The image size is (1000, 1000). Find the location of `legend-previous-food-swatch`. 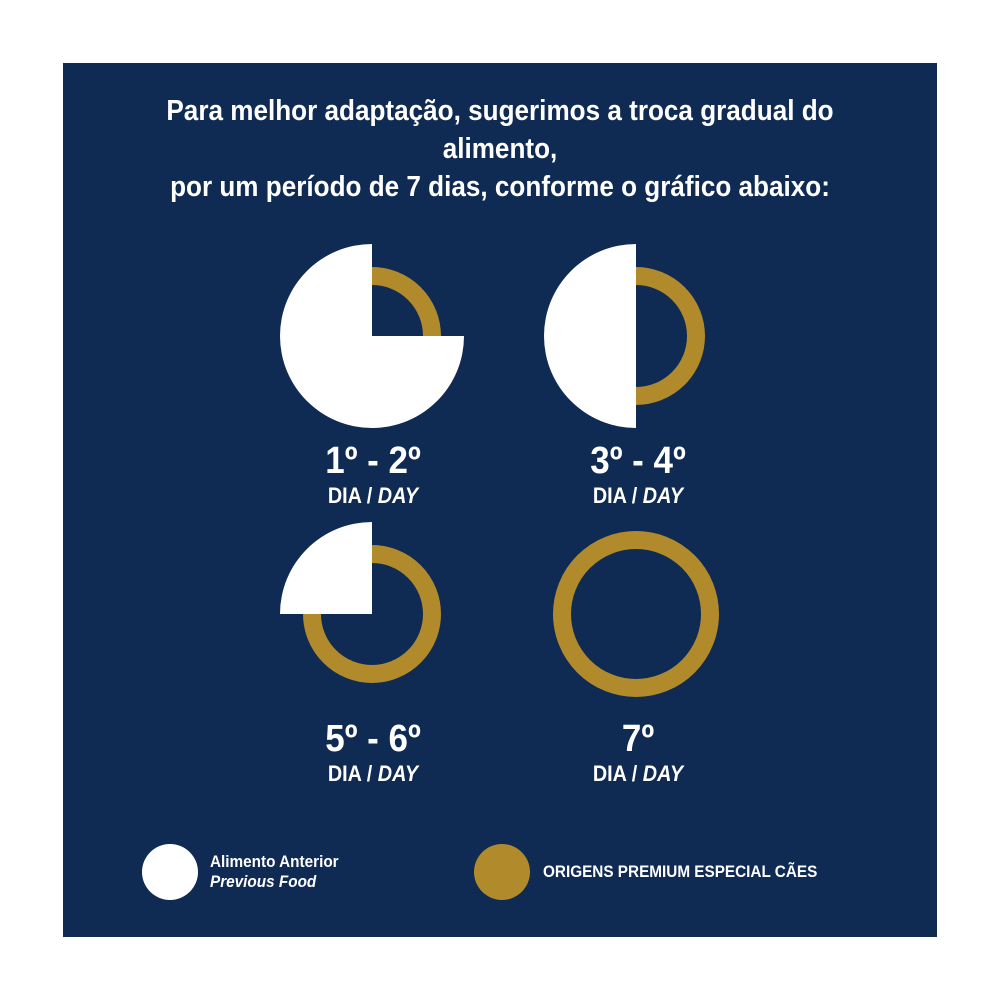

legend-previous-food-swatch is located at coordinates (170, 872).